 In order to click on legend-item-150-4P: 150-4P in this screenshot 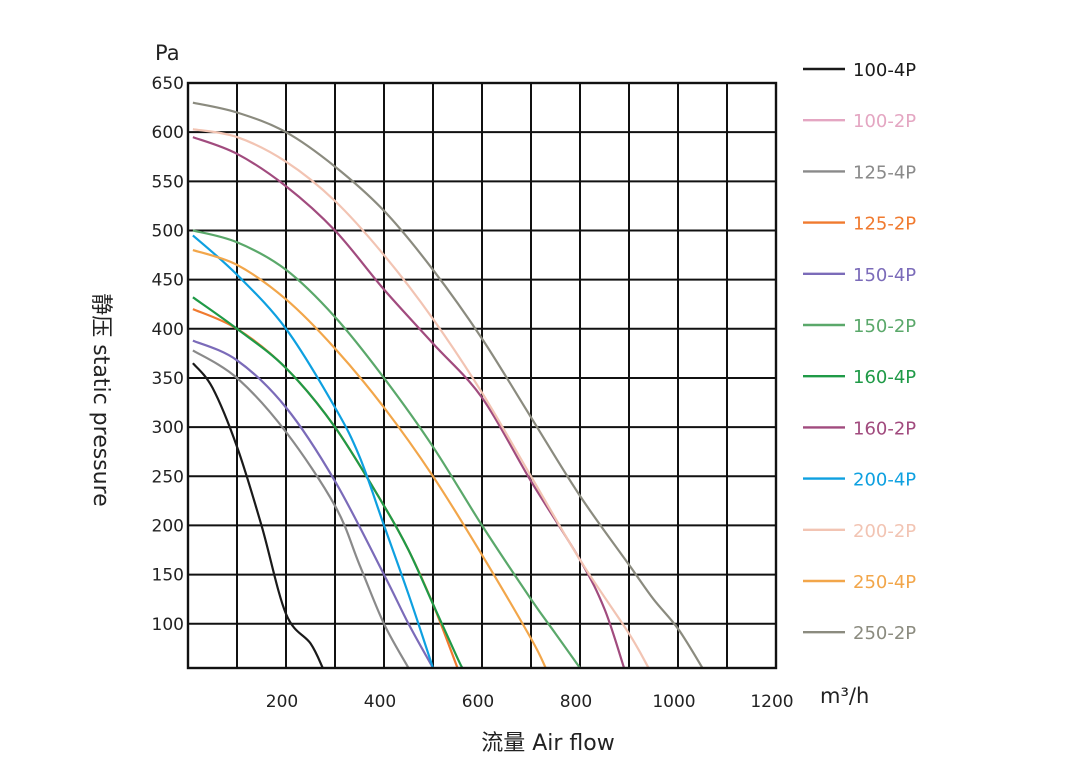, I will do `click(859, 275)`.